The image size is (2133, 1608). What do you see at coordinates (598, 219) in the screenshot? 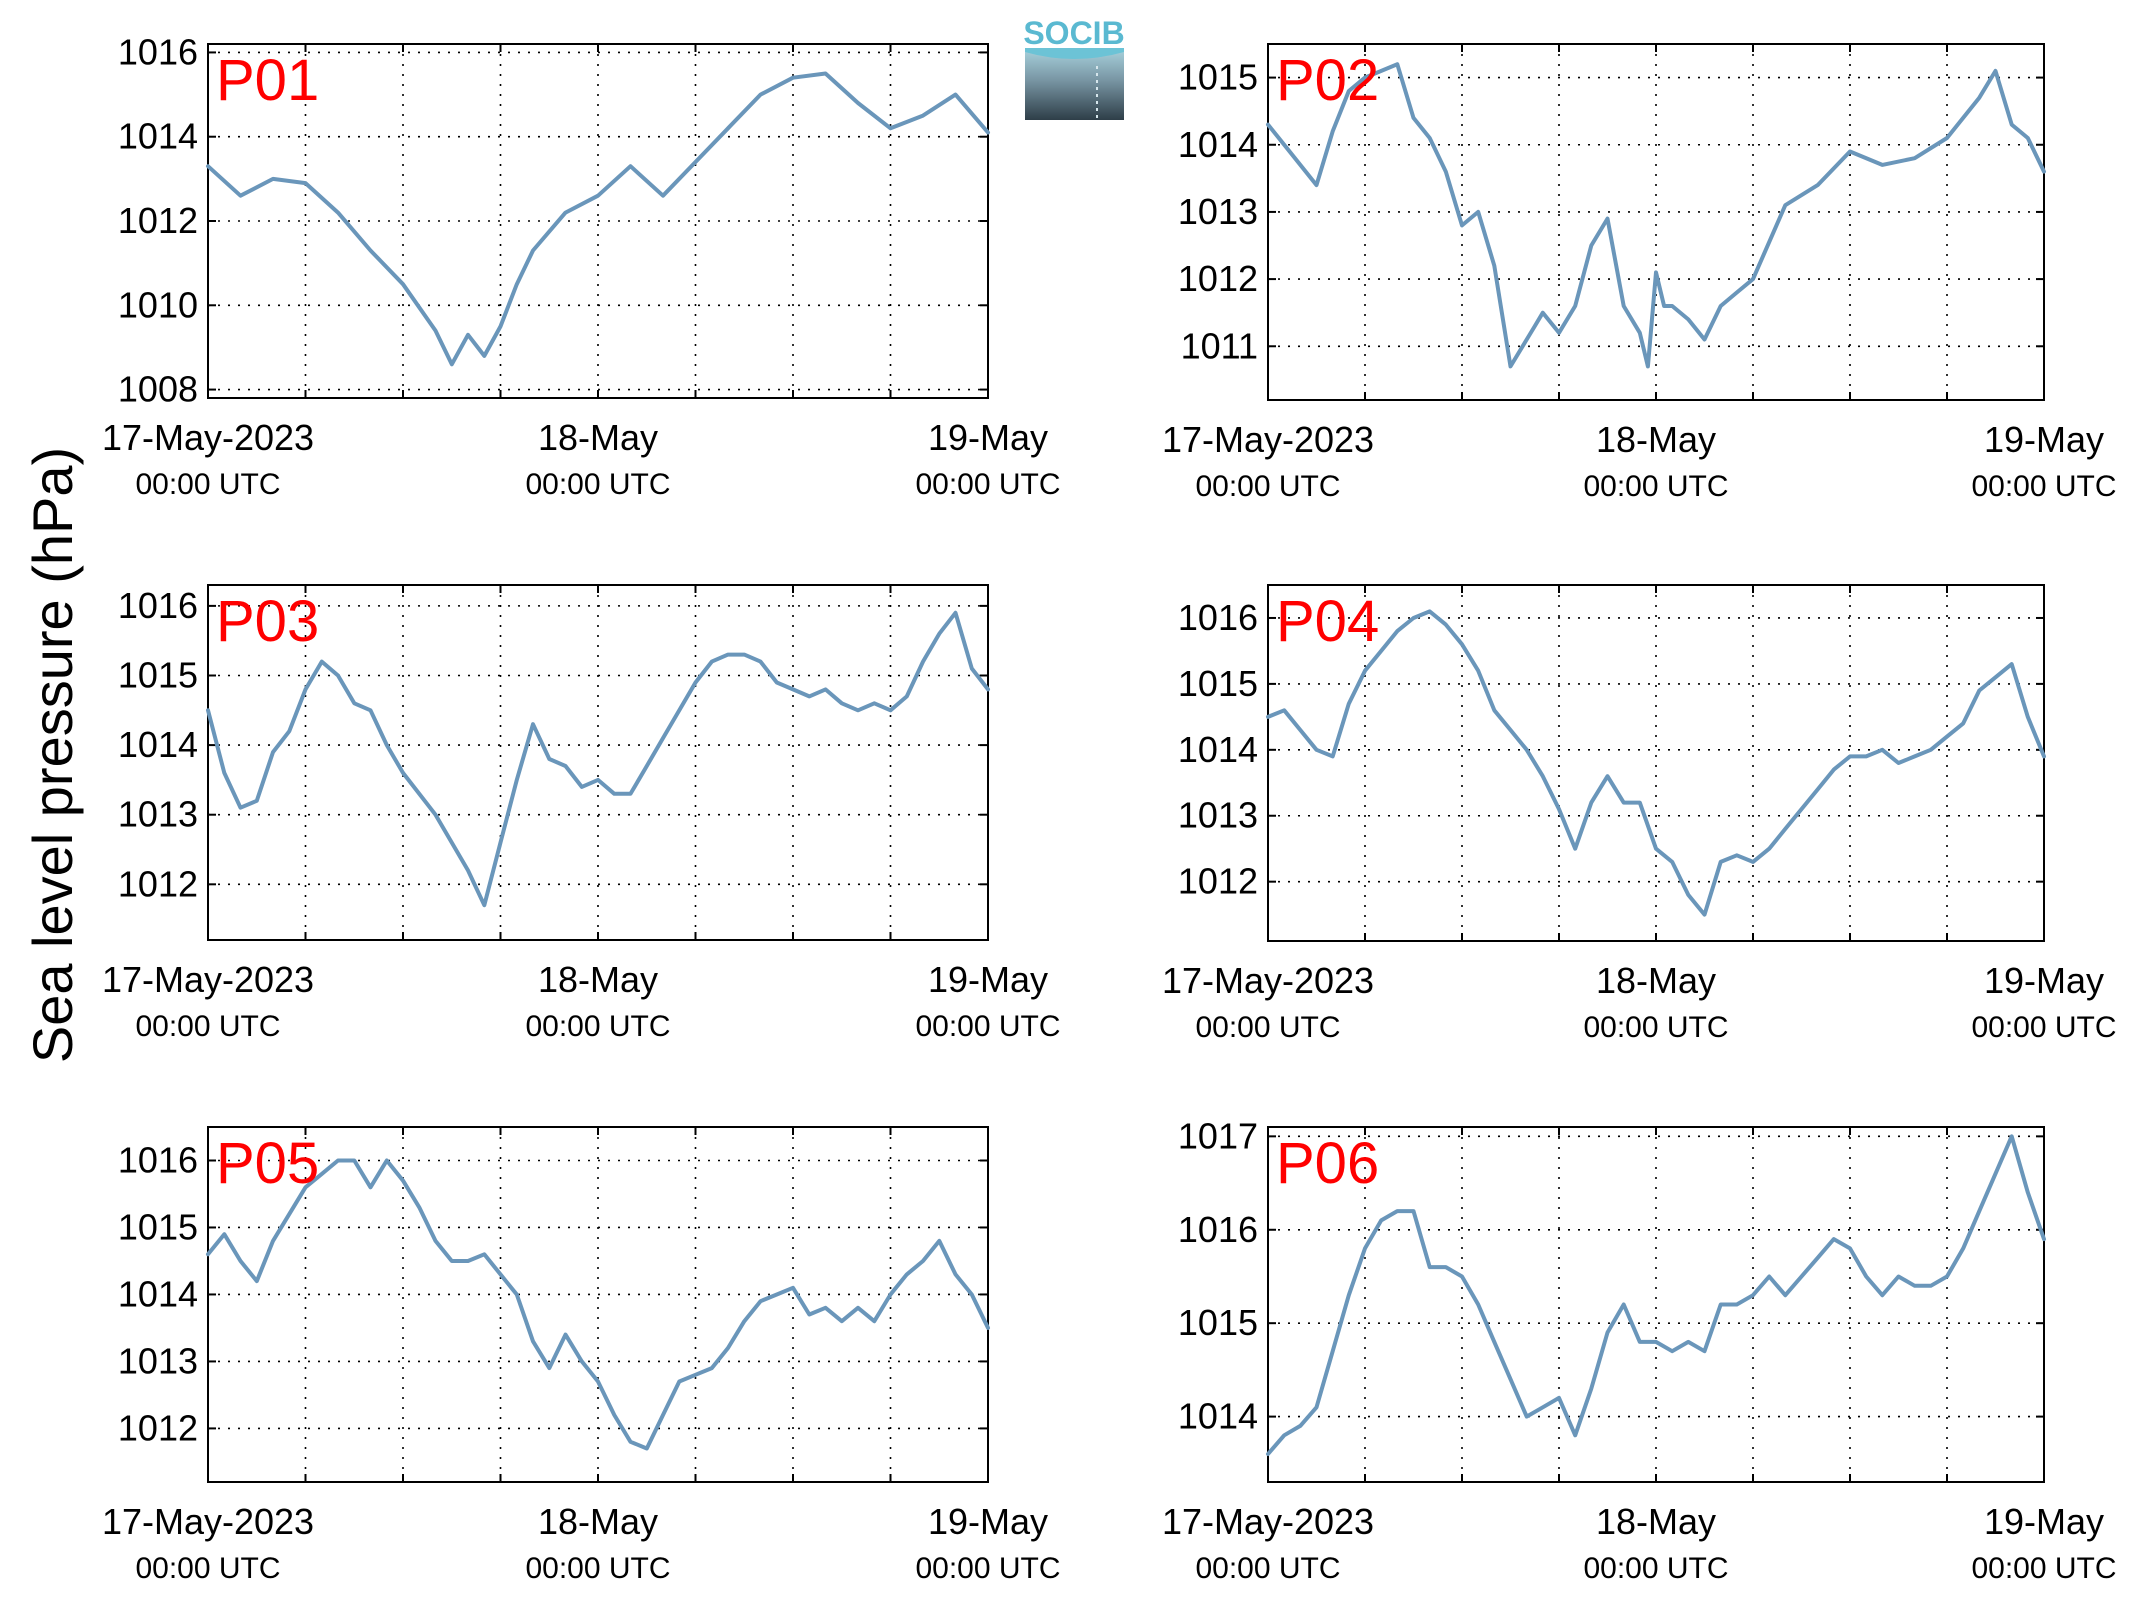
I see `series-line-p01` at bounding box center [598, 219].